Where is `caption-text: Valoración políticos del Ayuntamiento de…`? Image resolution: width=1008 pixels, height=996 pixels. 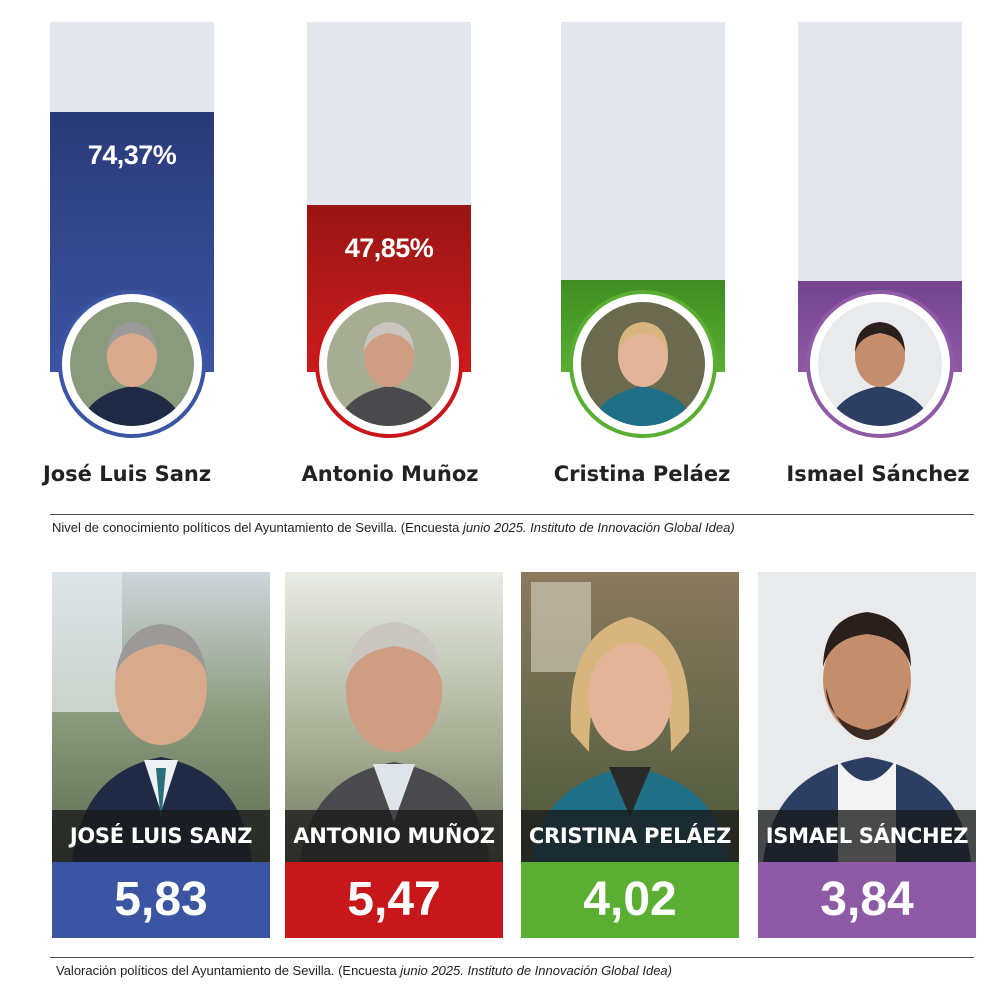
caption-text: Valoración políticos del Ayuntamiento de… is located at coordinates (228, 970).